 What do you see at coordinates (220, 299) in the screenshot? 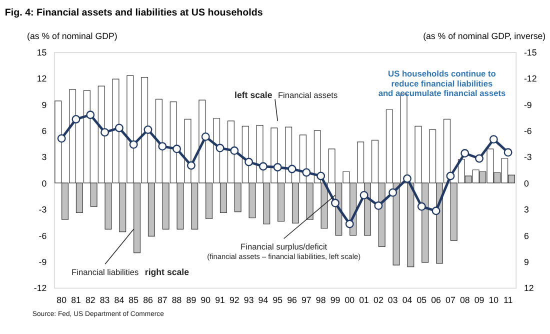
I see `x-tick-label: 91` at bounding box center [220, 299].